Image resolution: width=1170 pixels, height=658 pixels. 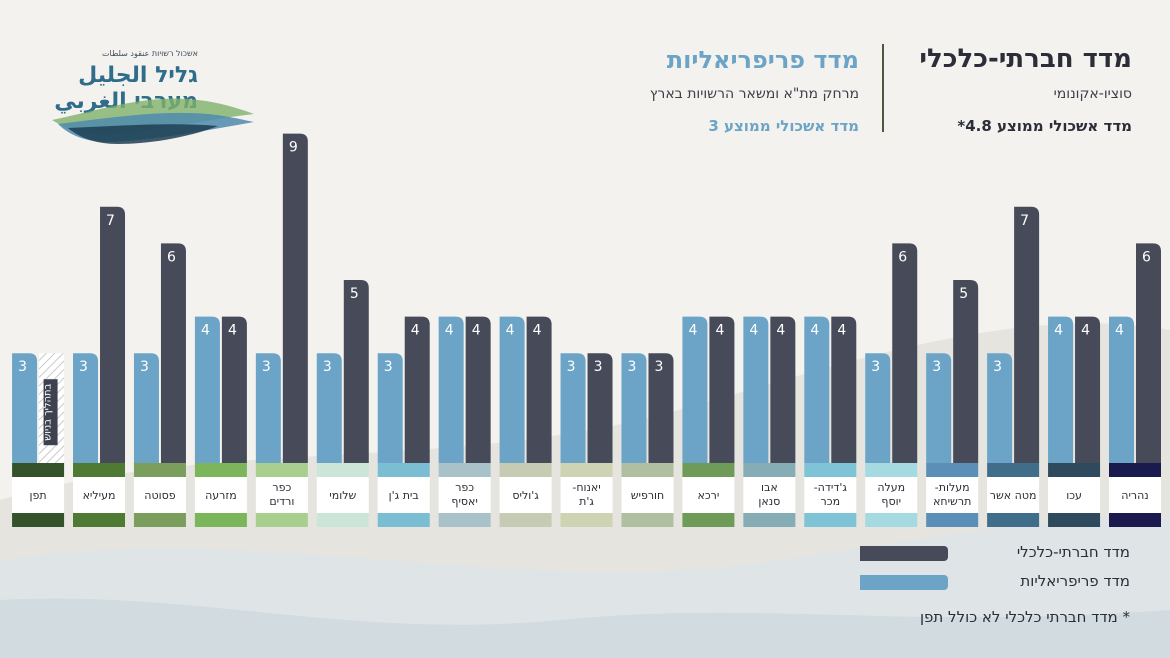 What do you see at coordinates (769, 501) in the screenshot?
I see `category-label: סנאן` at bounding box center [769, 501].